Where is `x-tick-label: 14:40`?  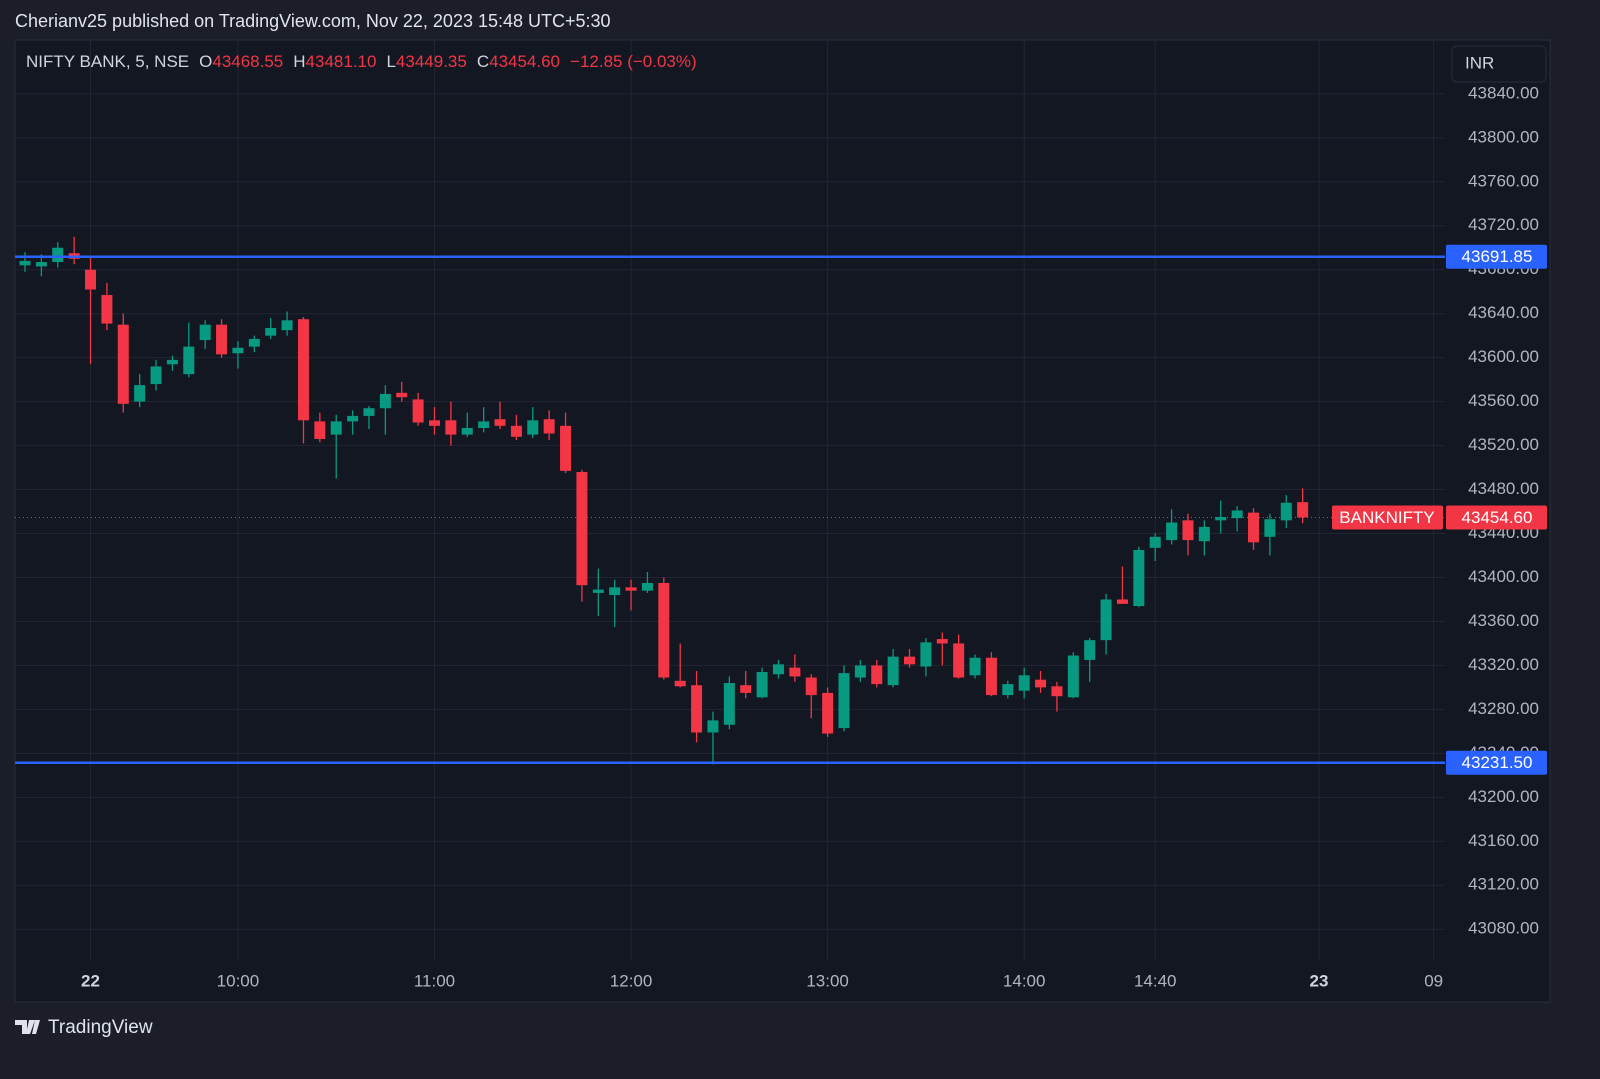 x-tick-label: 14:40 is located at coordinates (1155, 980).